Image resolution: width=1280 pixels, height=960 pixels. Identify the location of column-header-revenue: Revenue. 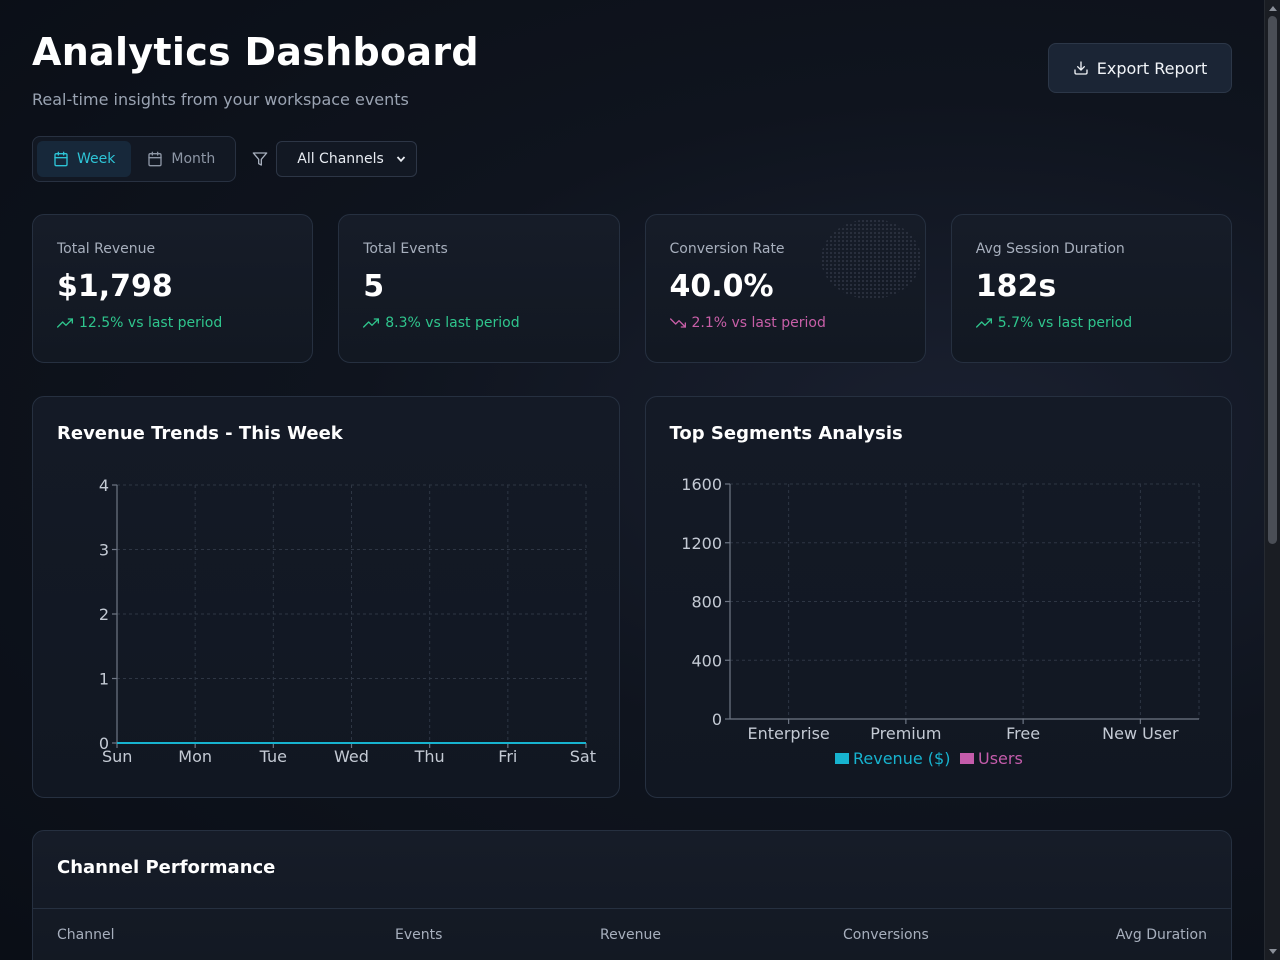
(630, 935).